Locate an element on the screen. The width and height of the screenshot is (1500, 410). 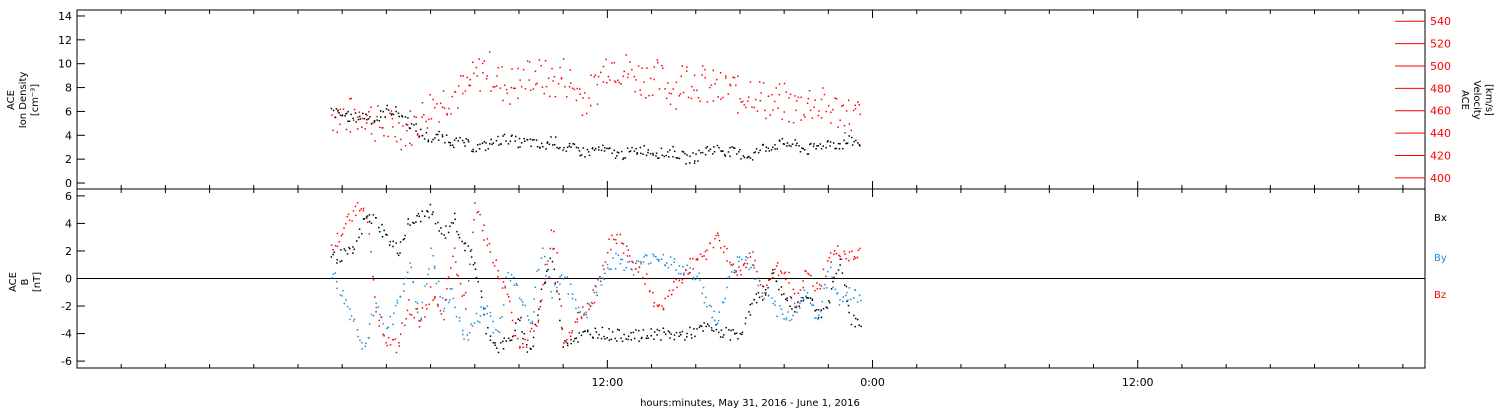
b-tick-label: 2 is located at coordinates (68, 251).